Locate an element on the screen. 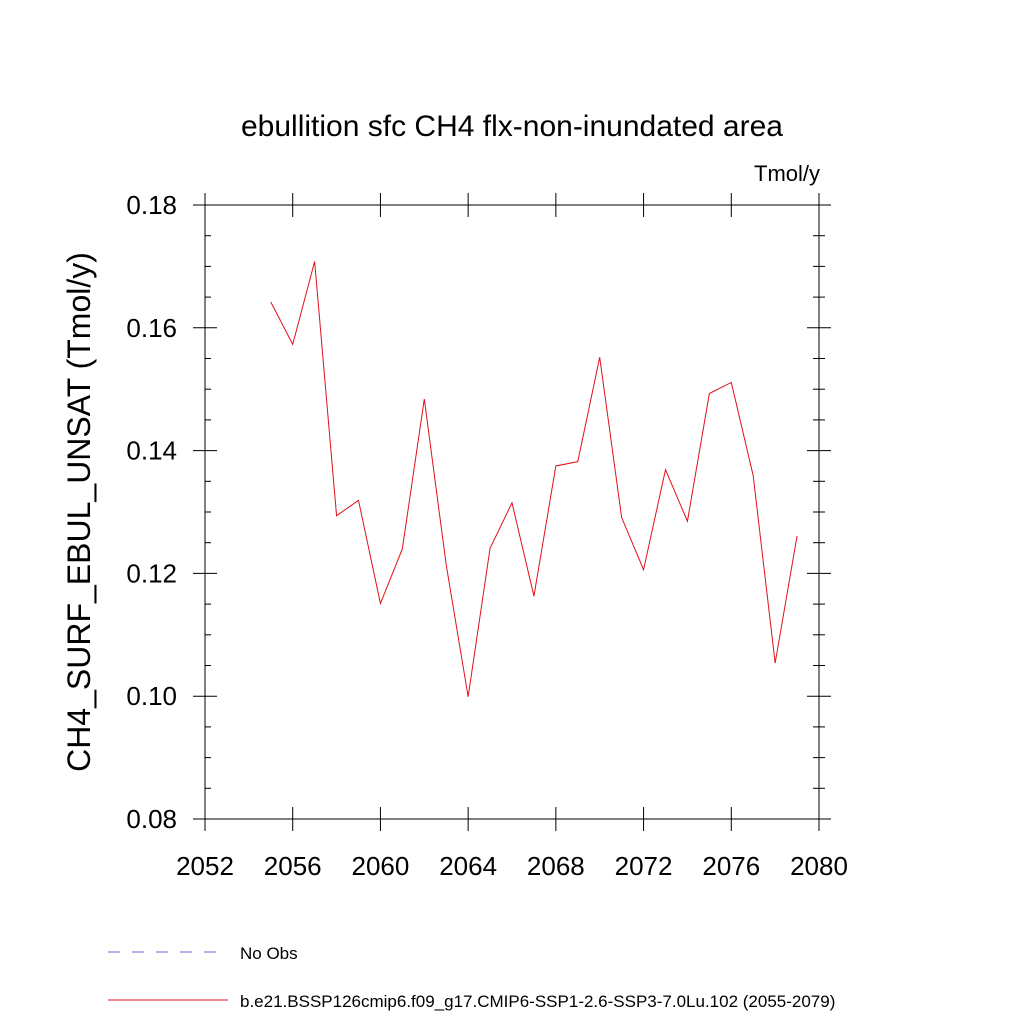 The image size is (1024, 1024). y-tick-label: 0.12 is located at coordinates (151, 573).